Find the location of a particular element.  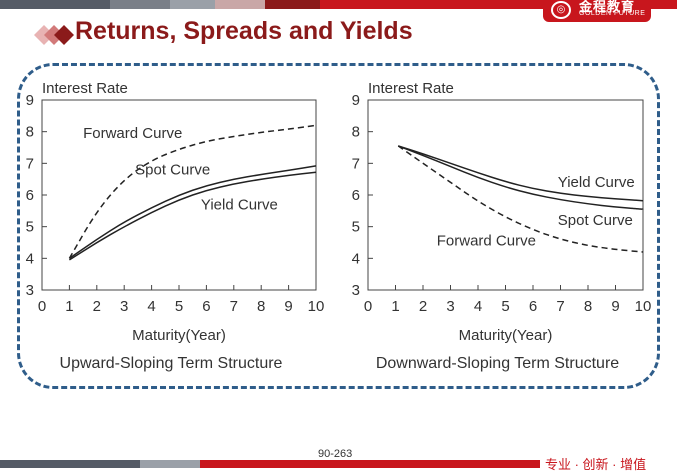

brand-logo: ◎ 金程教育 GOLDEN FUTURE is located at coordinates (597, 11).